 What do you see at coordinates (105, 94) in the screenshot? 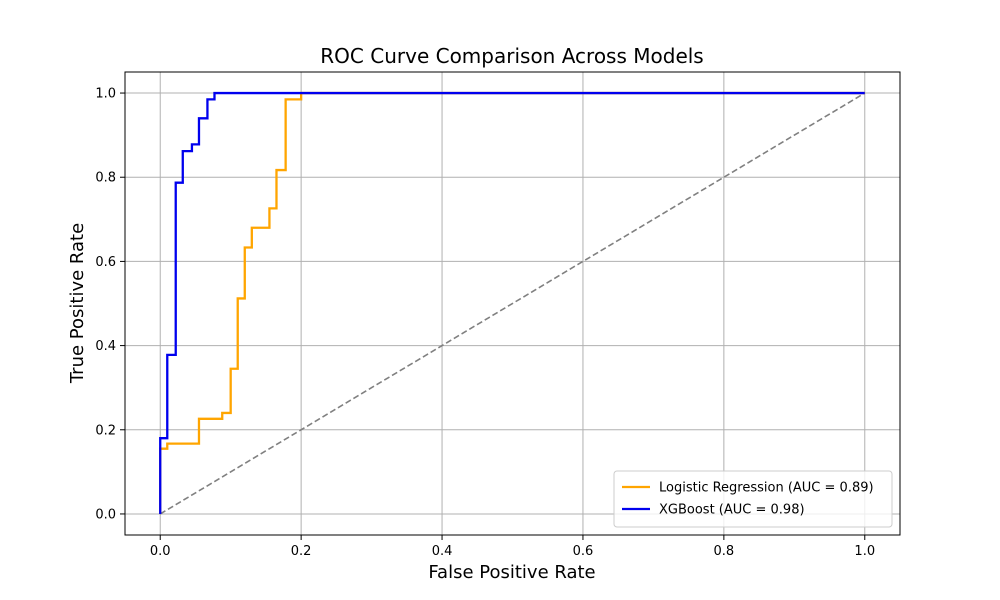
I see `y-tick-label: 1.0` at bounding box center [105, 94].